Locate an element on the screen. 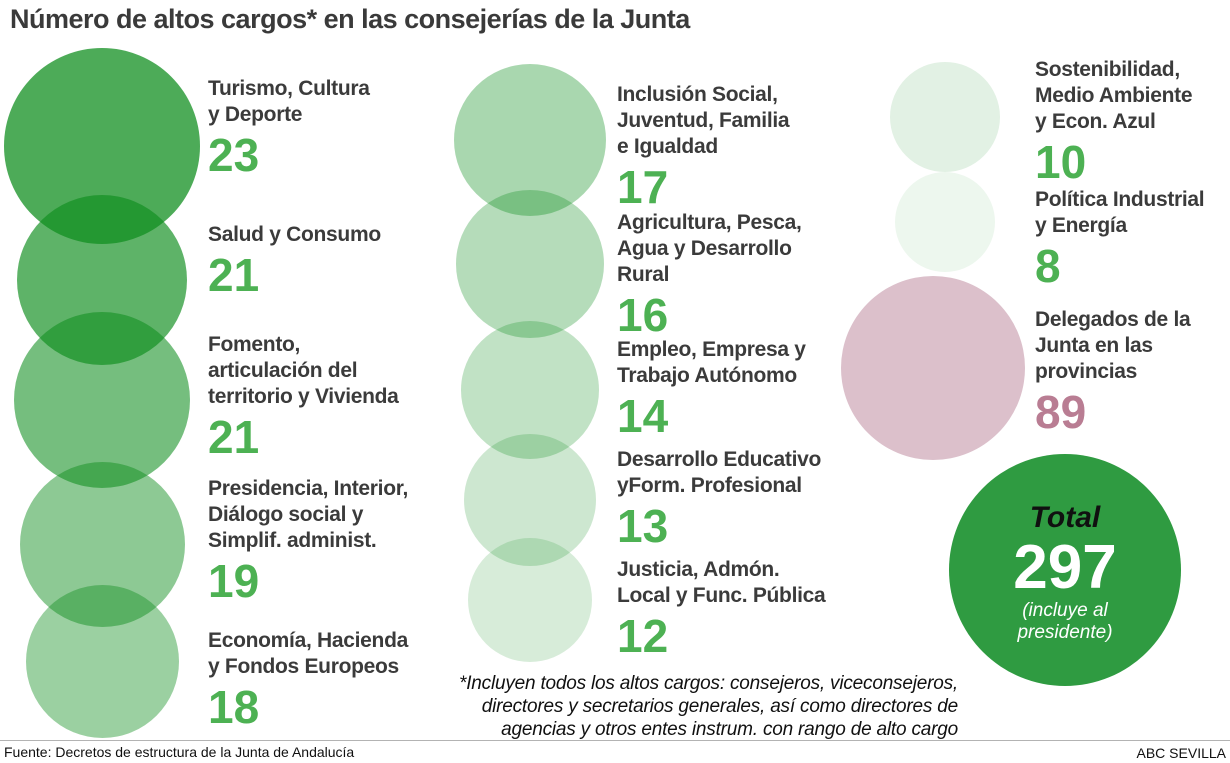 The image size is (1230, 763). category-value: 13 is located at coordinates (643, 526).